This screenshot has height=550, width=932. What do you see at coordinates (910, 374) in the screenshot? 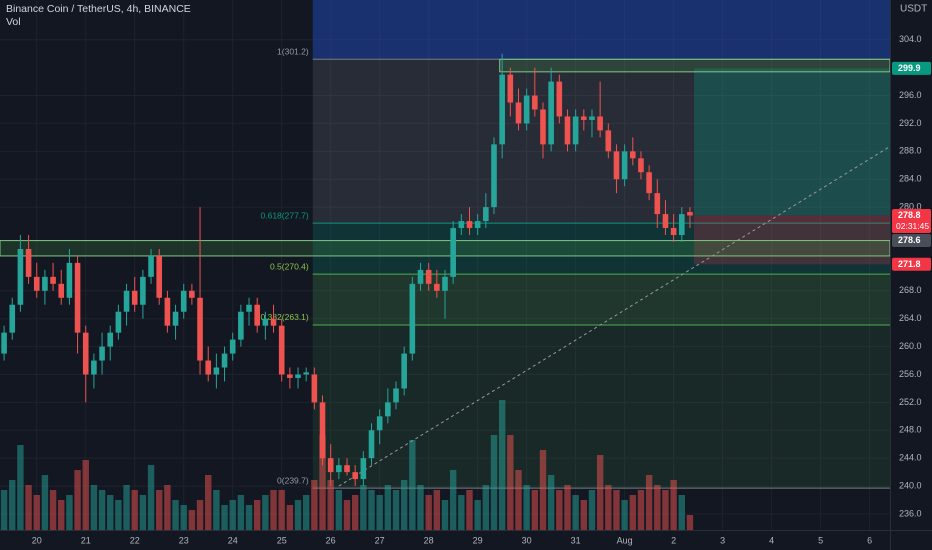
I see `y-tick-label: 256.0` at bounding box center [910, 374].